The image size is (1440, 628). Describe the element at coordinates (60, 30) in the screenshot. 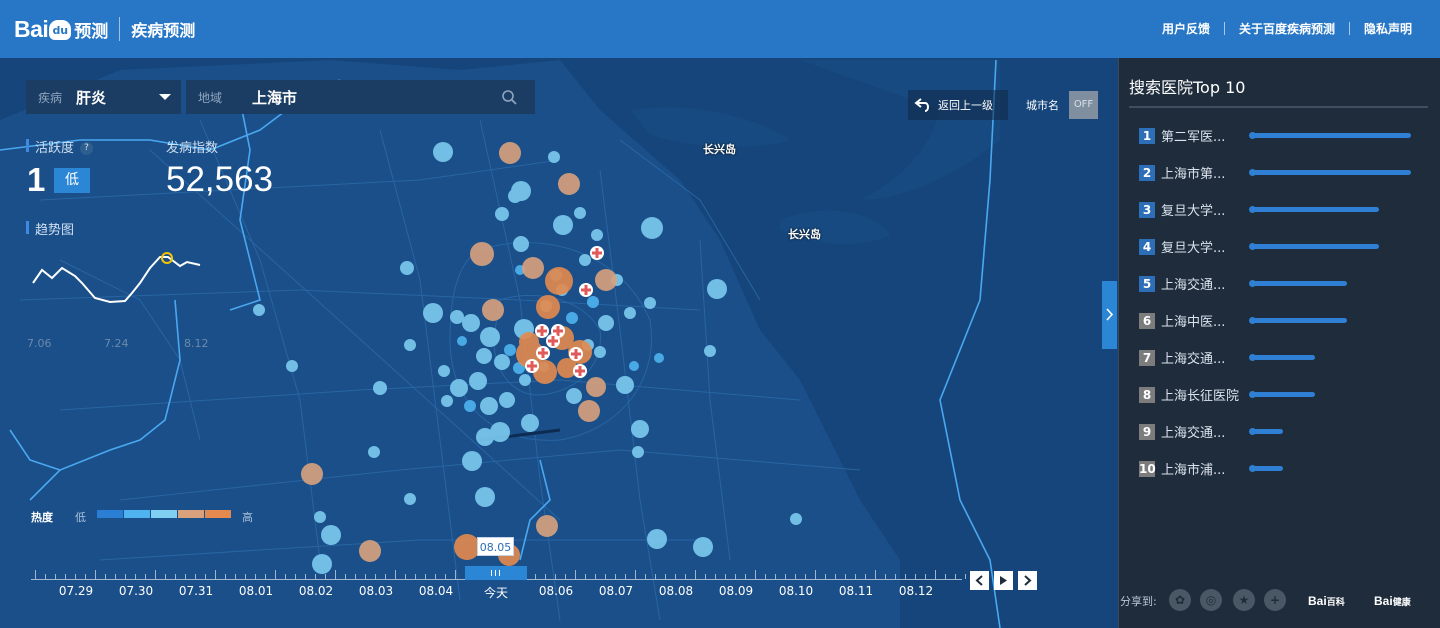

I see `baidu-paw-icon: du` at that location.